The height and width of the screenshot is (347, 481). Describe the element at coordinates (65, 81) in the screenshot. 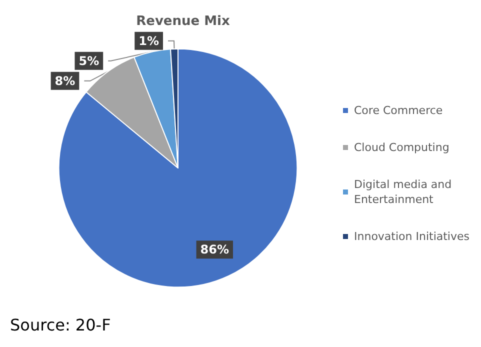

I see `data-label: 8%` at that location.